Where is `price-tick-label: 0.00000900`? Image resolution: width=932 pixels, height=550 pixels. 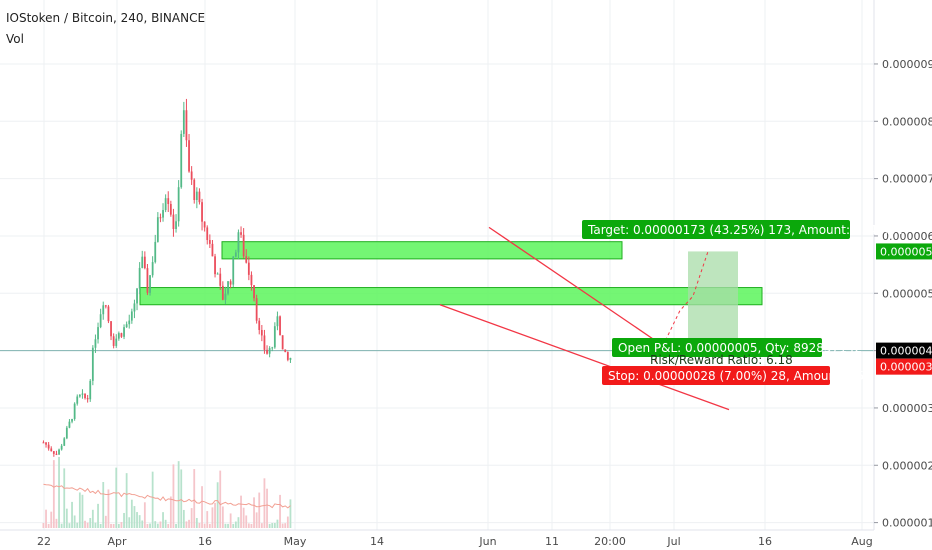 price-tick-label: 0.00000900 is located at coordinates (907, 64).